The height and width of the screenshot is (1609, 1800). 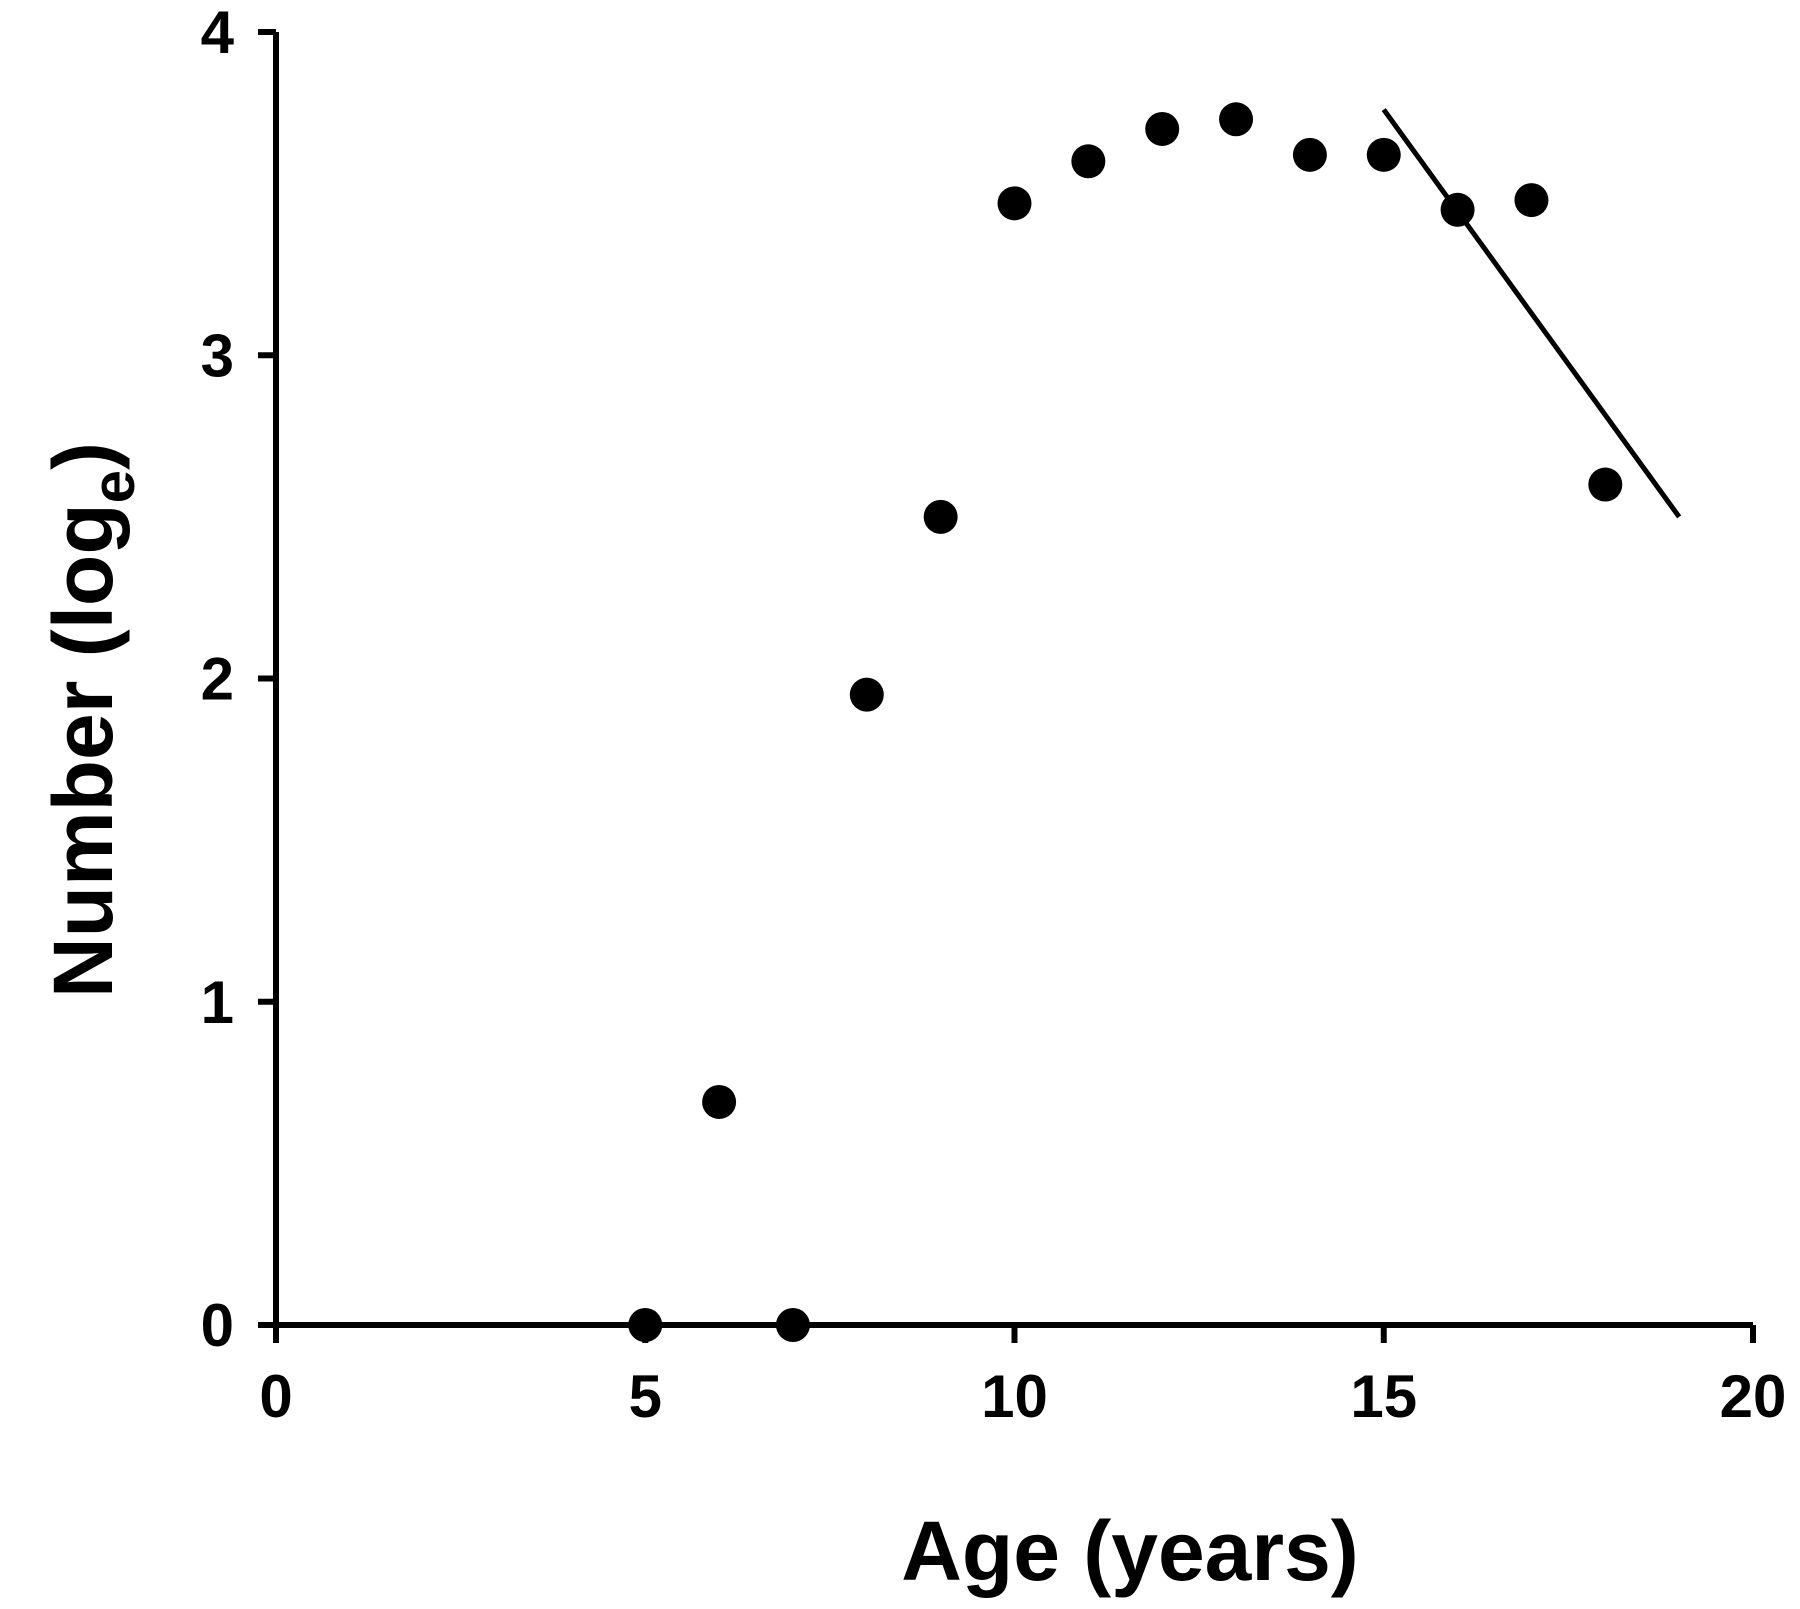 I want to click on x-tick-label: 5, so click(x=645, y=1396).